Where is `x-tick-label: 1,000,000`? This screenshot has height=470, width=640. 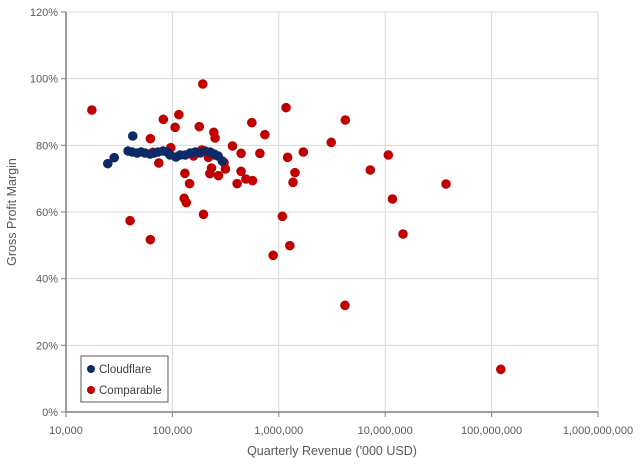 x-tick-label: 1,000,000 is located at coordinates (278, 431).